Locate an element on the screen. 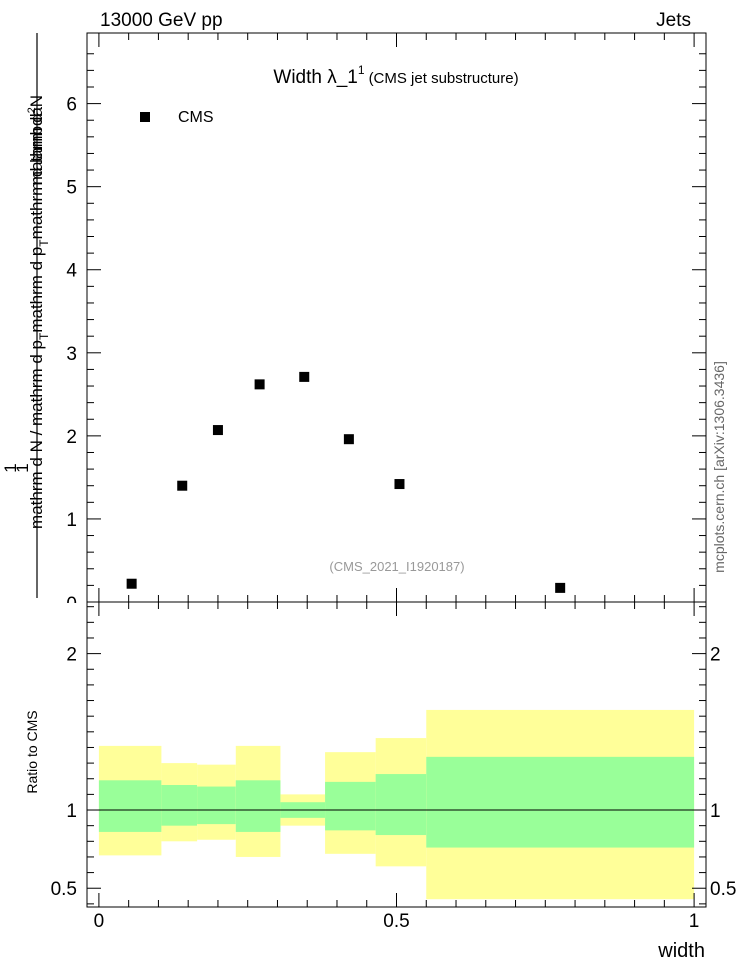 This screenshot has width=746, height=972. ylabel-numerator: 1 is located at coordinates (22, 467).